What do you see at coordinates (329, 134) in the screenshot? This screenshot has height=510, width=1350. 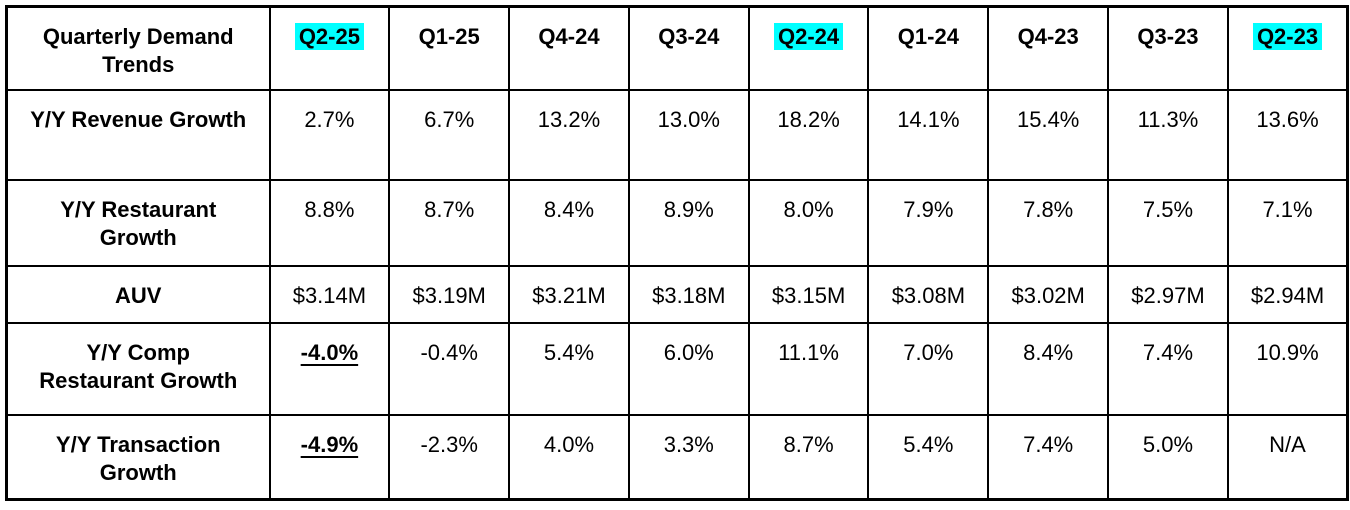 I see `value-cell: 2.7%` at bounding box center [329, 134].